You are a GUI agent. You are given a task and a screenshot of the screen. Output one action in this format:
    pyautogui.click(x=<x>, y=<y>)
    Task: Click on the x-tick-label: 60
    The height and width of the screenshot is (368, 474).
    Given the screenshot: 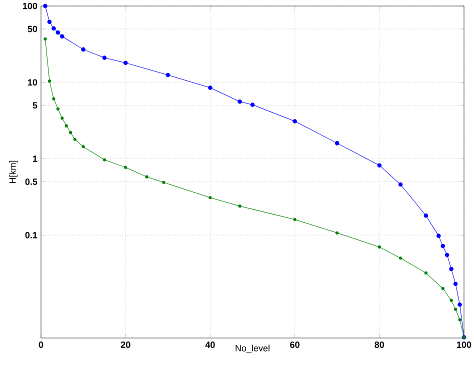 What is the action you would take?
    pyautogui.click(x=295, y=345)
    